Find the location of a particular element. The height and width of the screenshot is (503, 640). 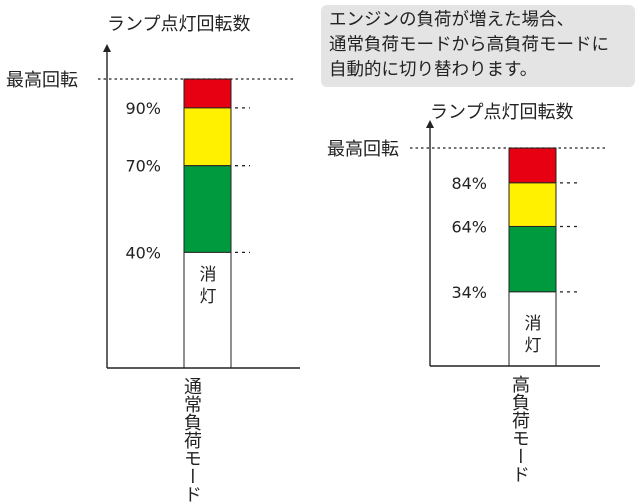

normal-bar-off-zone is located at coordinates (207, 310).